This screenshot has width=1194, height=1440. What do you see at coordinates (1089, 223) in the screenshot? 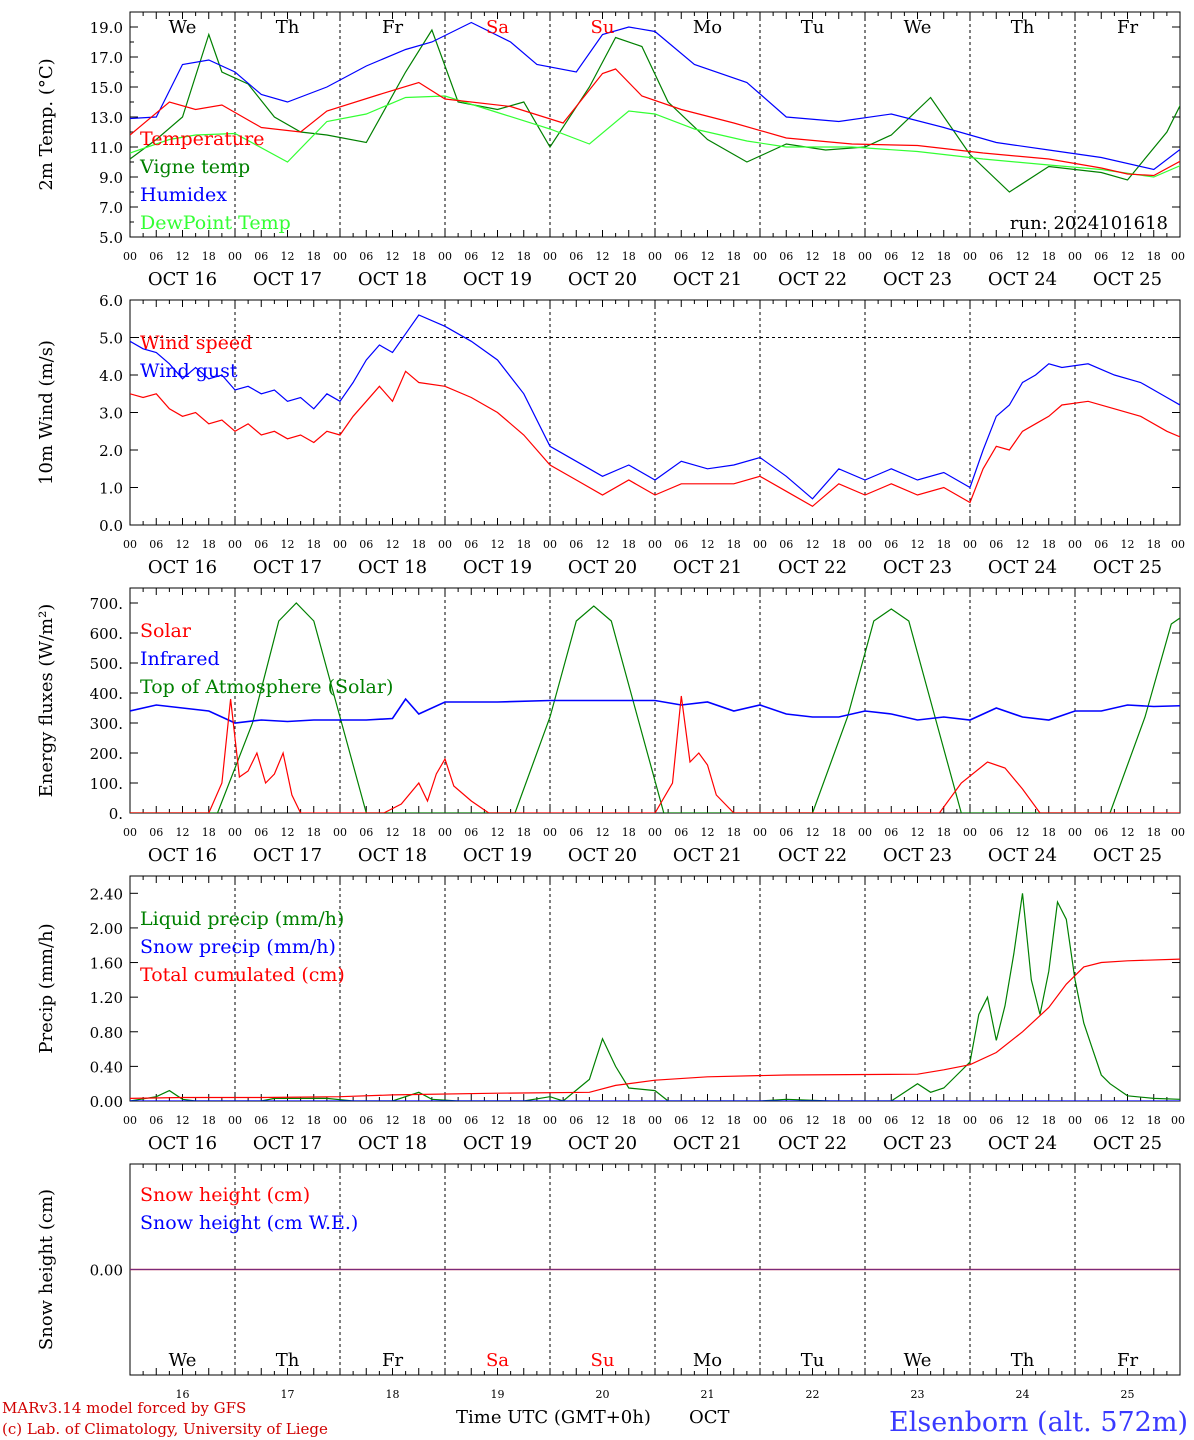
I see `run-annotation: run: 2024101618` at bounding box center [1089, 223].